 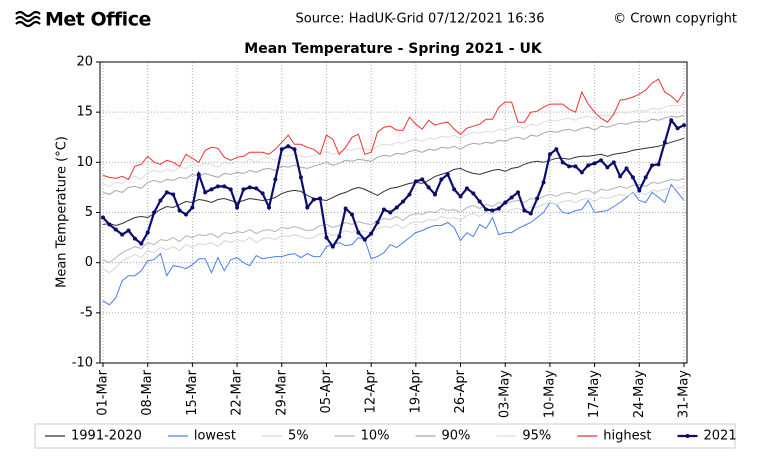 What do you see at coordinates (28, 19) in the screenshot?
I see `logo-icon` at bounding box center [28, 19].